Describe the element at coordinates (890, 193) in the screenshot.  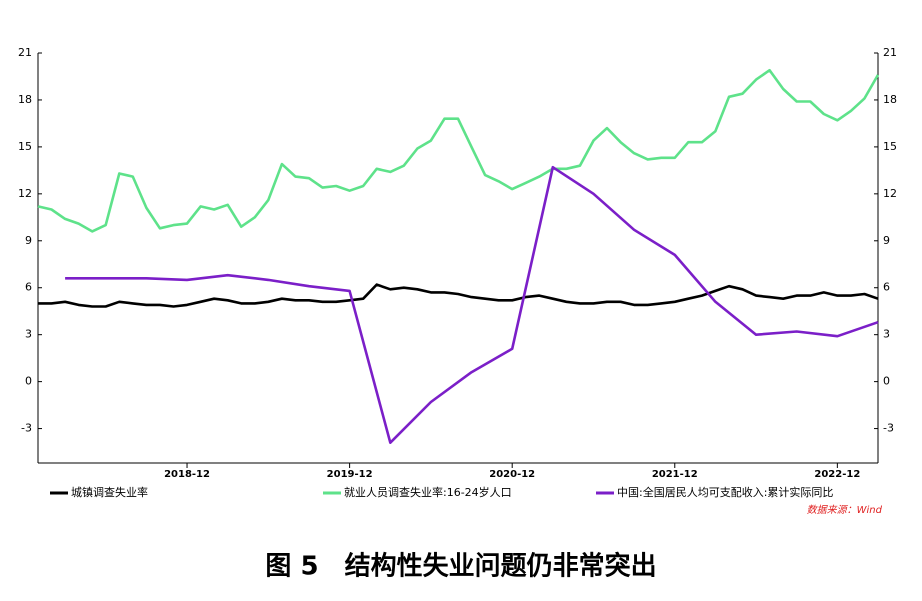
I see `y2-tick-label: 12` at that location.